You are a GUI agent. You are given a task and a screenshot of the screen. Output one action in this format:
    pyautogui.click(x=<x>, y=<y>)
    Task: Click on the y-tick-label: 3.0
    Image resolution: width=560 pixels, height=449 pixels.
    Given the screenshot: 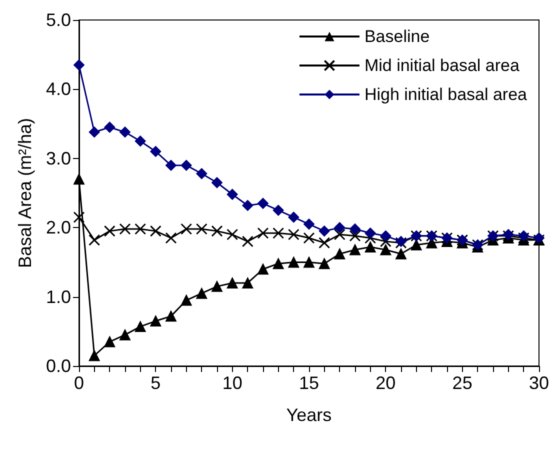 What is the action you would take?
    pyautogui.click(x=58, y=158)
    